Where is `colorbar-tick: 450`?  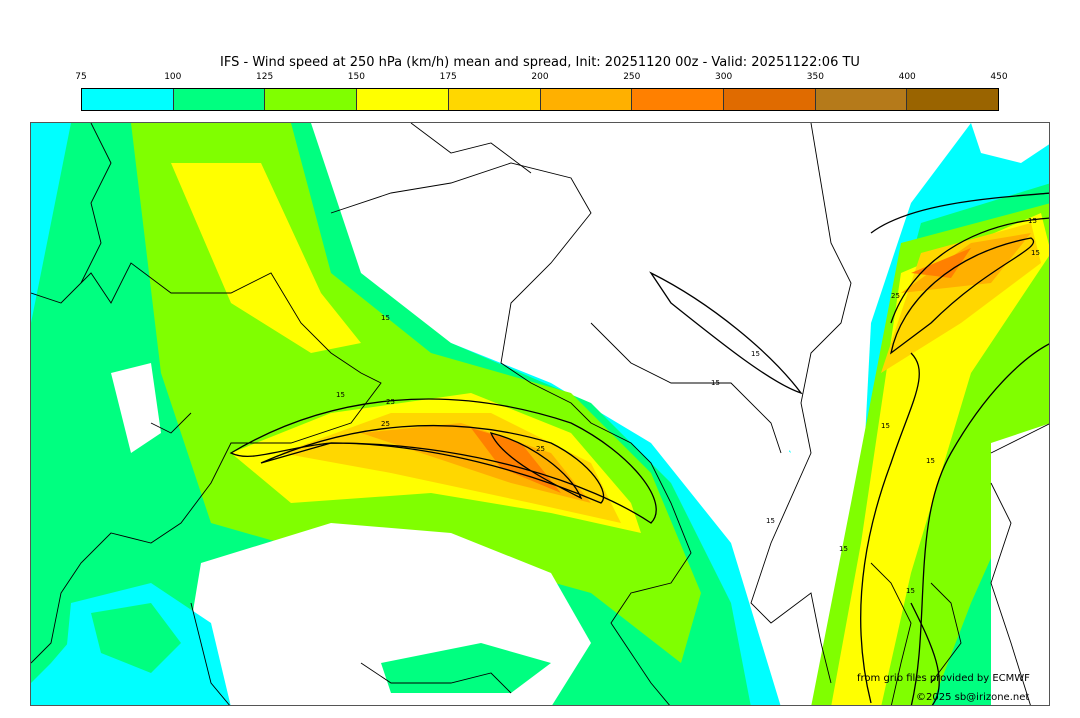
colorbar-tick: 450 is located at coordinates (999, 77).